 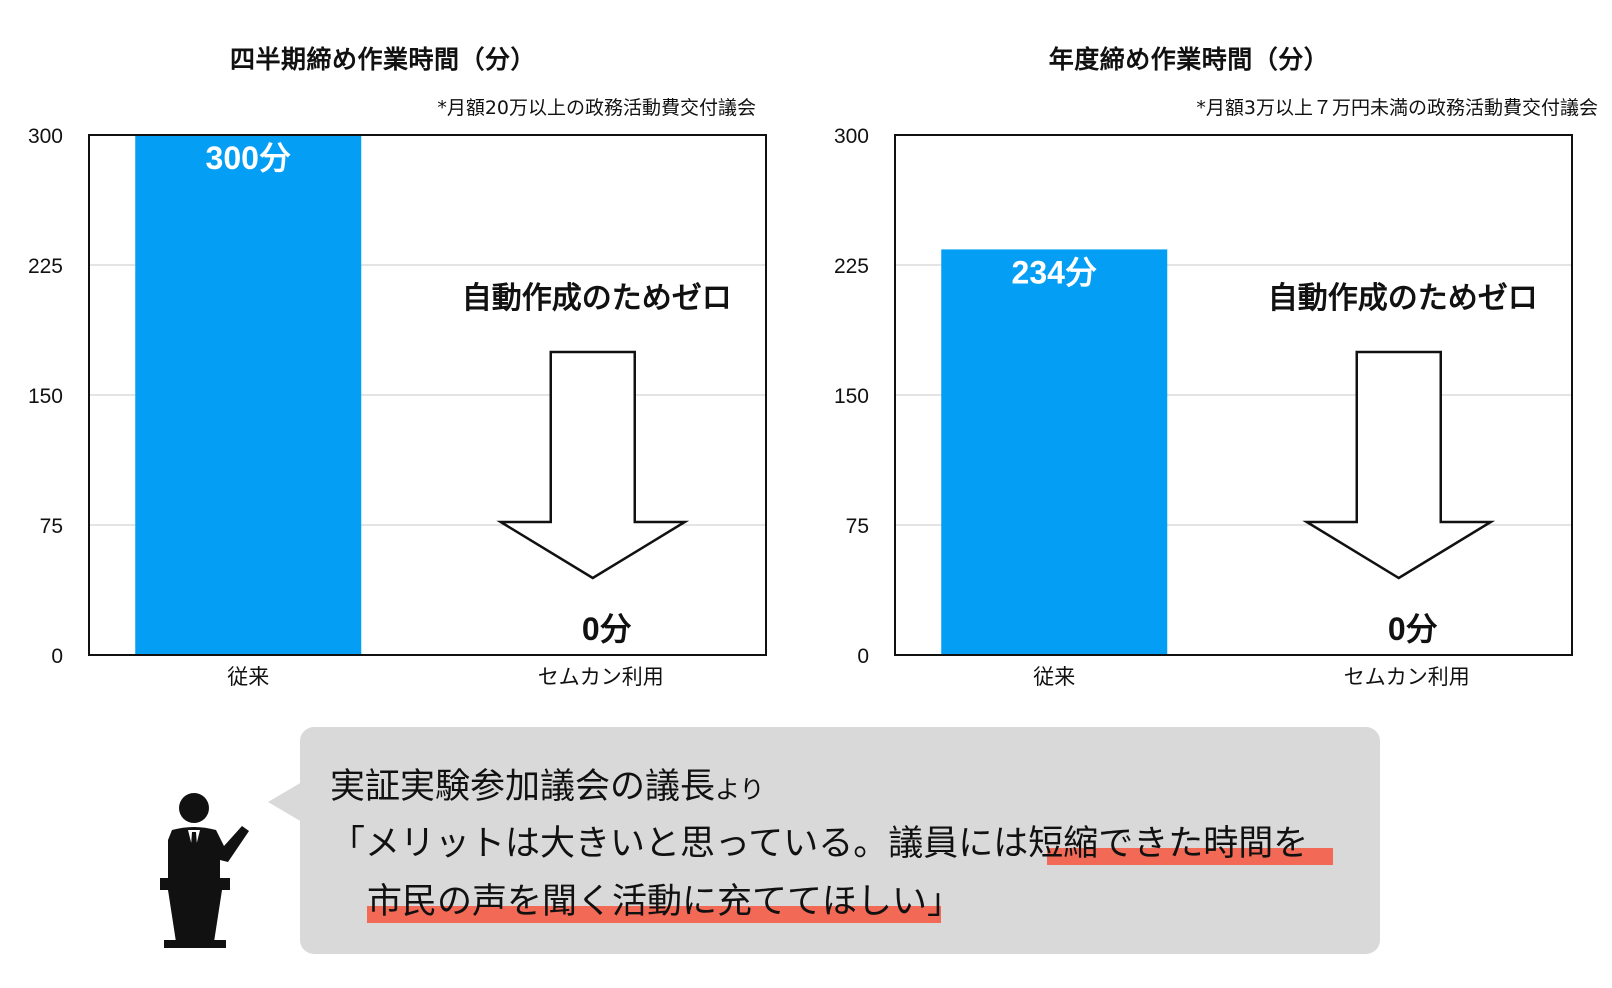 What do you see at coordinates (945, 902) in the screenshot?
I see `quote-text: 」` at bounding box center [945, 902].